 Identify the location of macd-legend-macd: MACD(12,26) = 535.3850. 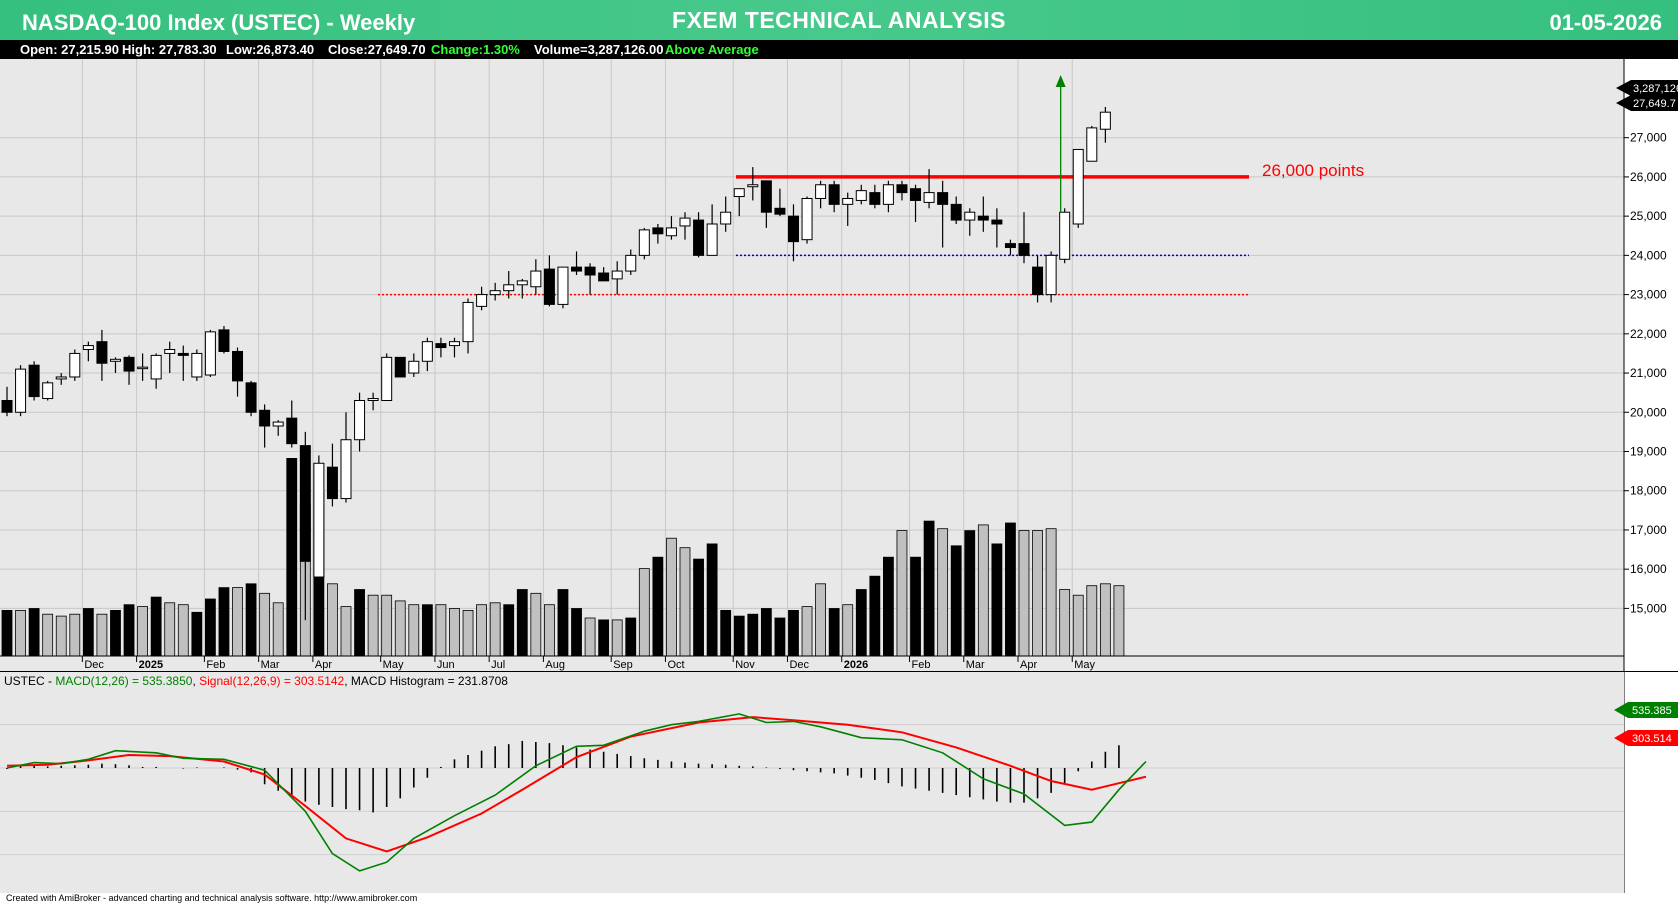
(123, 681).